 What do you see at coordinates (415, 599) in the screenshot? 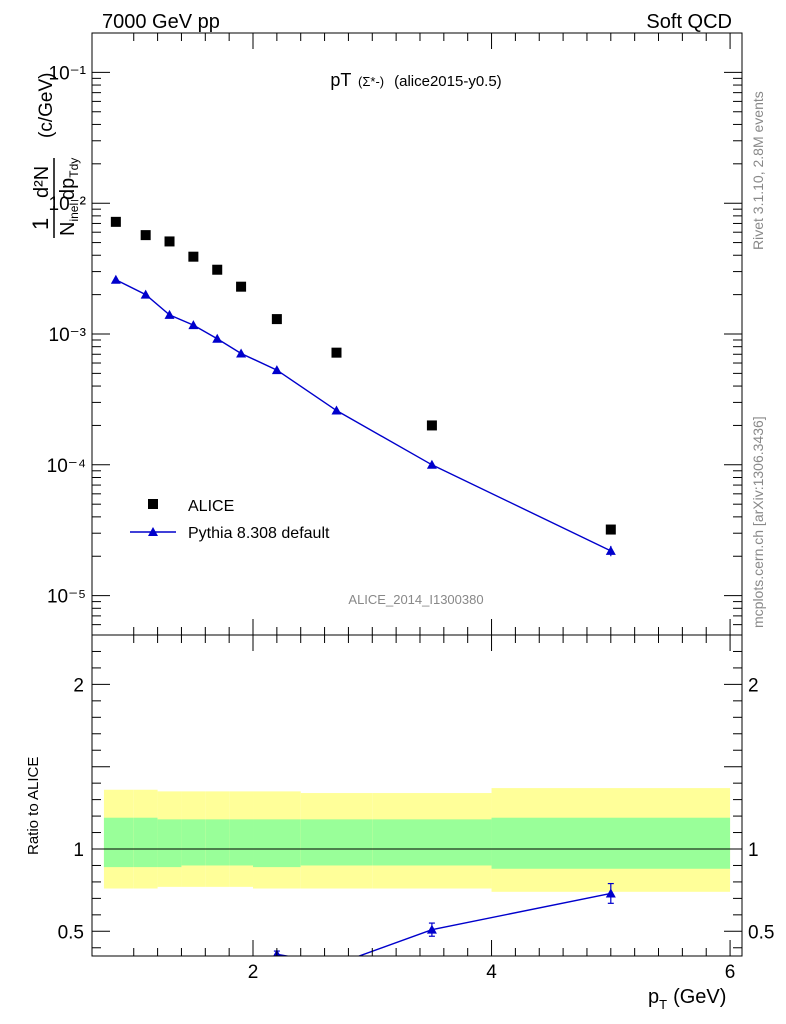
I see `analysis-watermark: ALICE_2014_I1300380` at bounding box center [415, 599].